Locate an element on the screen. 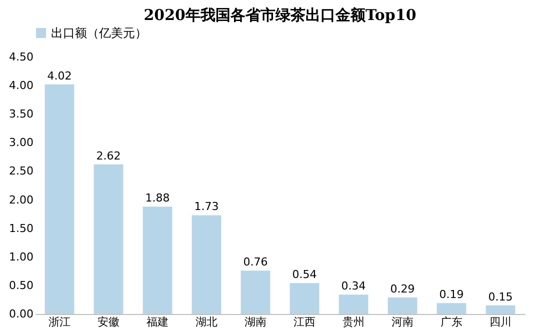  x-tick-label: 湖北 is located at coordinates (207, 322).